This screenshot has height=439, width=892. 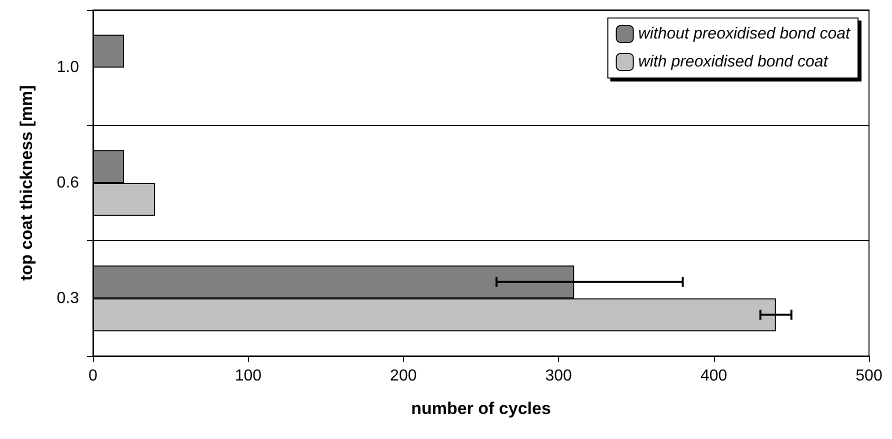 I want to click on legend-label: without preoxidised bond coat, so click(x=744, y=34).